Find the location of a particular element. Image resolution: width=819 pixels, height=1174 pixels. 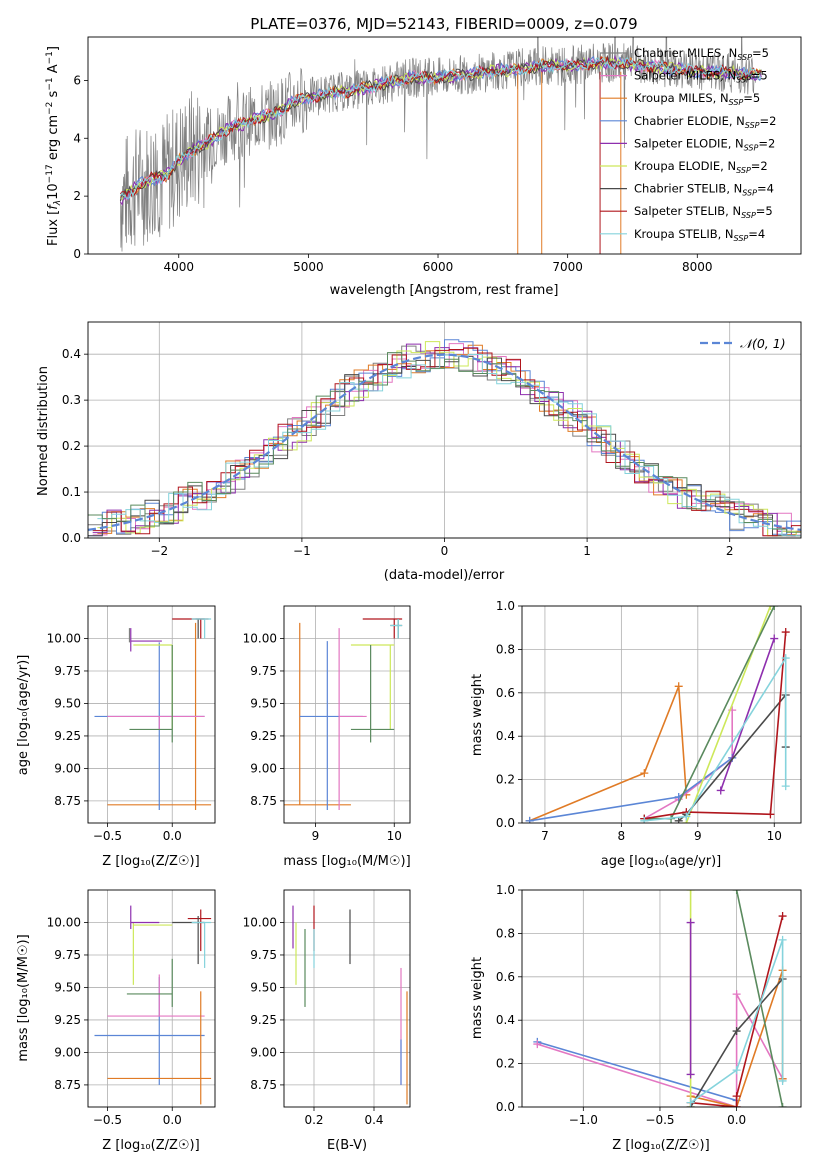

x-tick-label: 1 is located at coordinates (587, 551).